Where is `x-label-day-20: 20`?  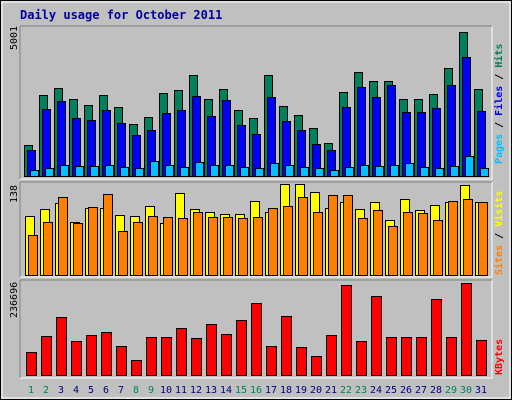 x-label-day-20: 20 is located at coordinates (316, 390).